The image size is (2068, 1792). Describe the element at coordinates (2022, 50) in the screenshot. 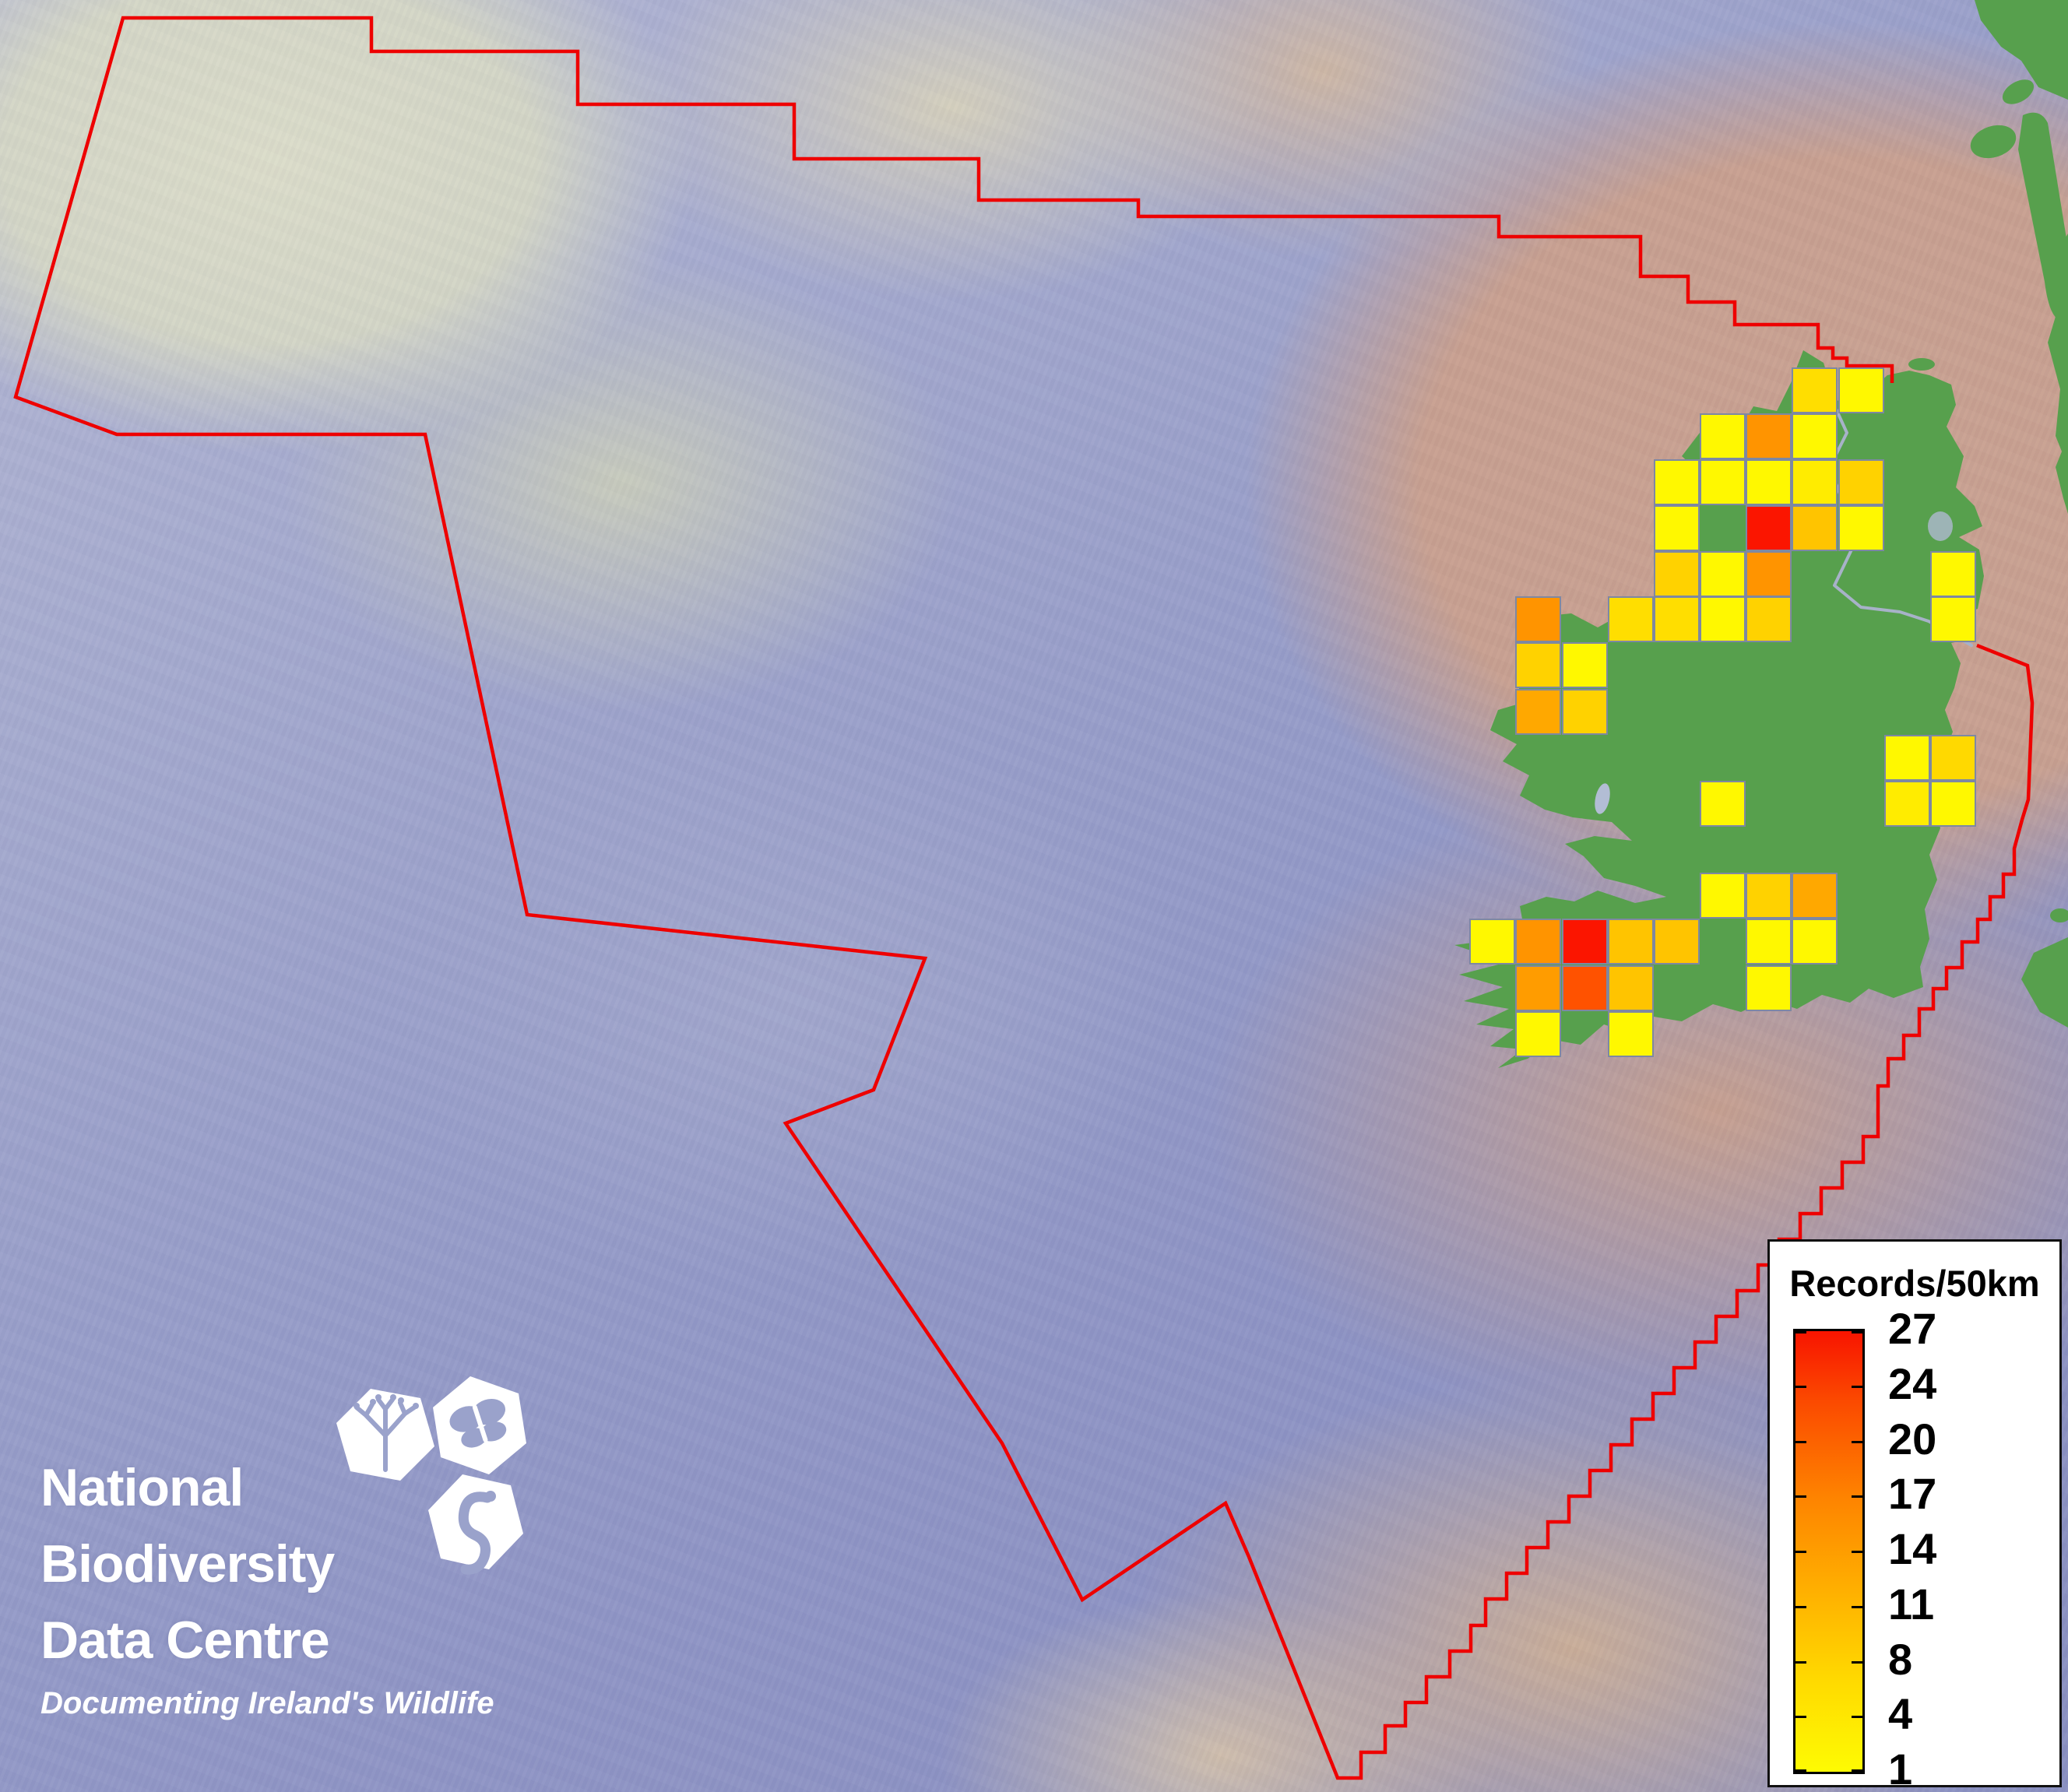

I see `scotland-landmass` at that location.